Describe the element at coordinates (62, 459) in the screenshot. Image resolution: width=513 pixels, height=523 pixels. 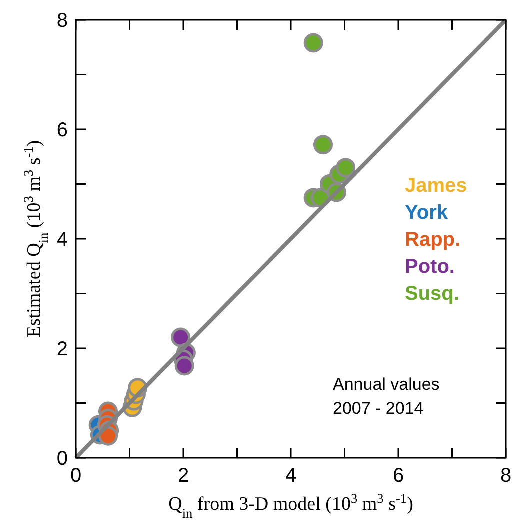
I see `y-tick-label: 0` at that location.